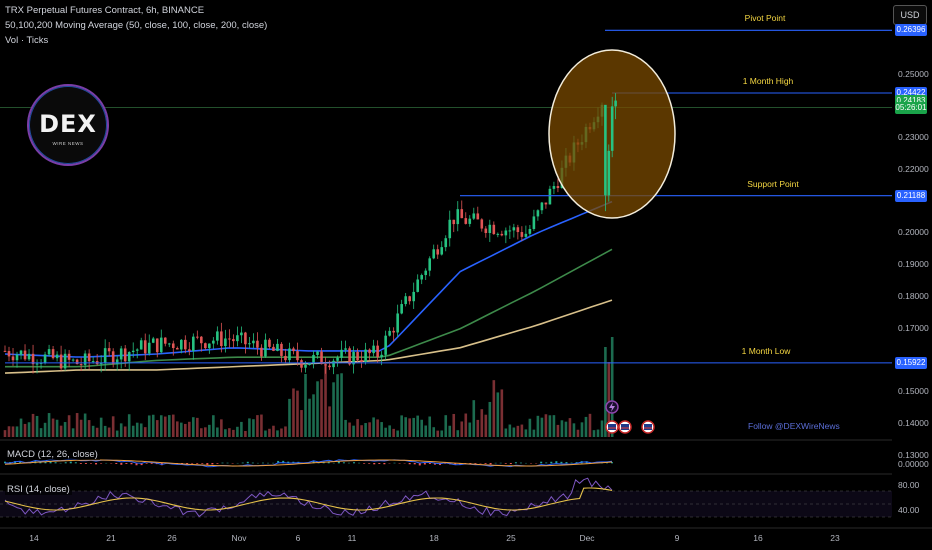 Image resolution: width=932 pixels, height=550 pixels. What do you see at coordinates (27, 40) in the screenshot?
I see `volume-legend: Vol · Ticks` at bounding box center [27, 40].